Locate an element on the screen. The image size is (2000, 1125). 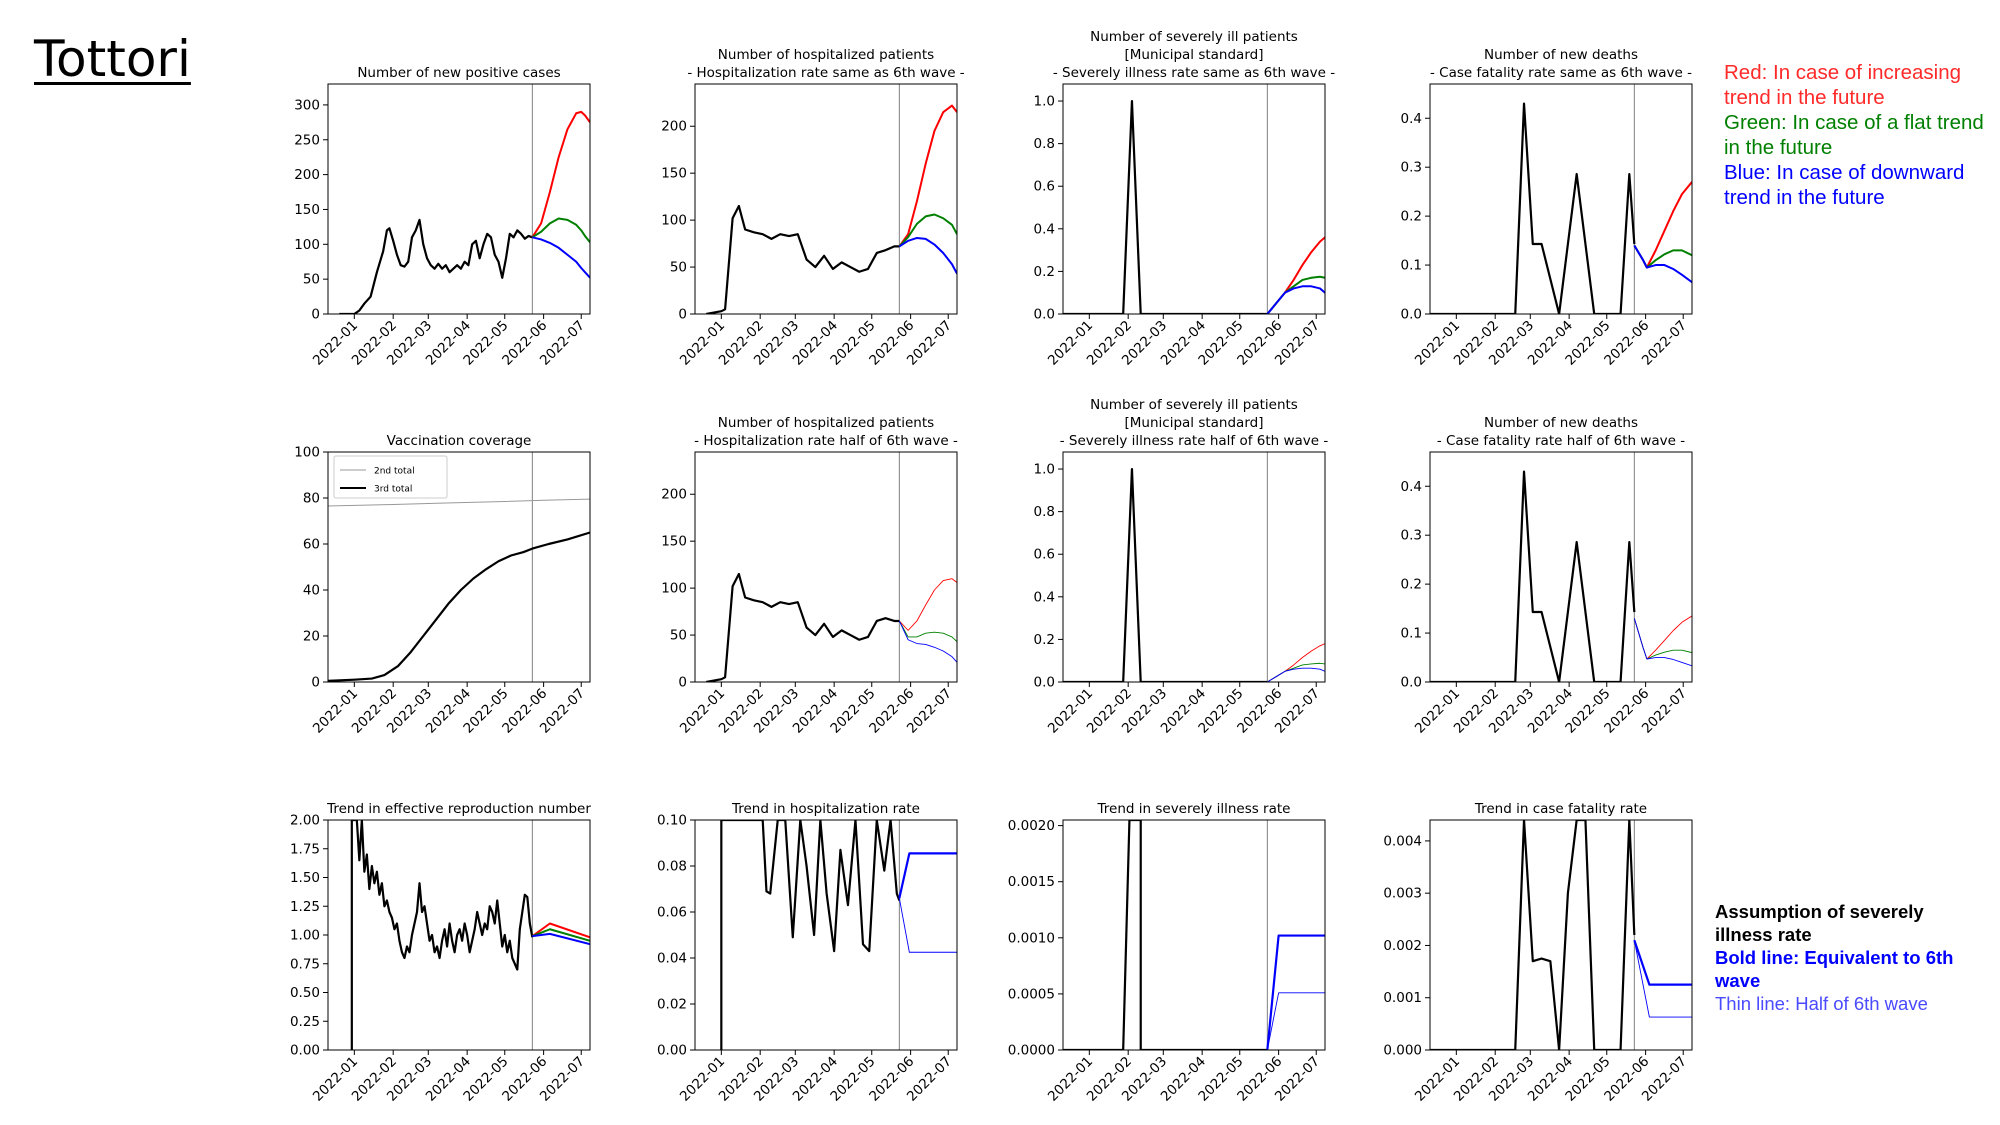
chart-title-severe-same-1: [Municipal standard] is located at coordinates (1194, 55).